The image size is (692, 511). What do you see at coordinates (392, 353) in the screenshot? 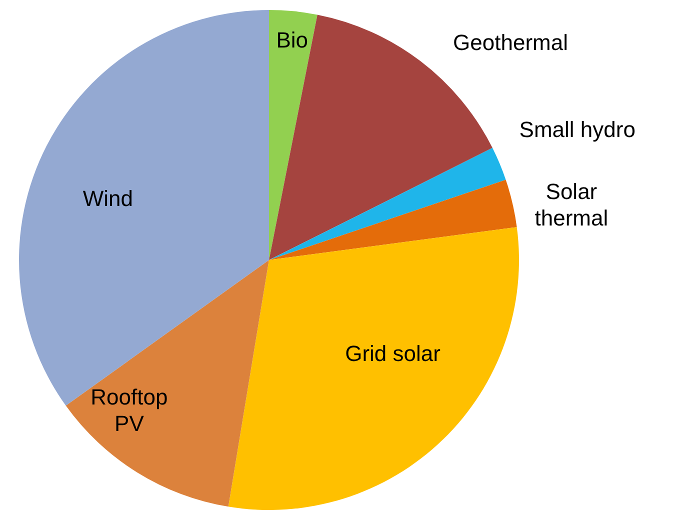
I see `slice-label: Grid solar` at bounding box center [392, 353].